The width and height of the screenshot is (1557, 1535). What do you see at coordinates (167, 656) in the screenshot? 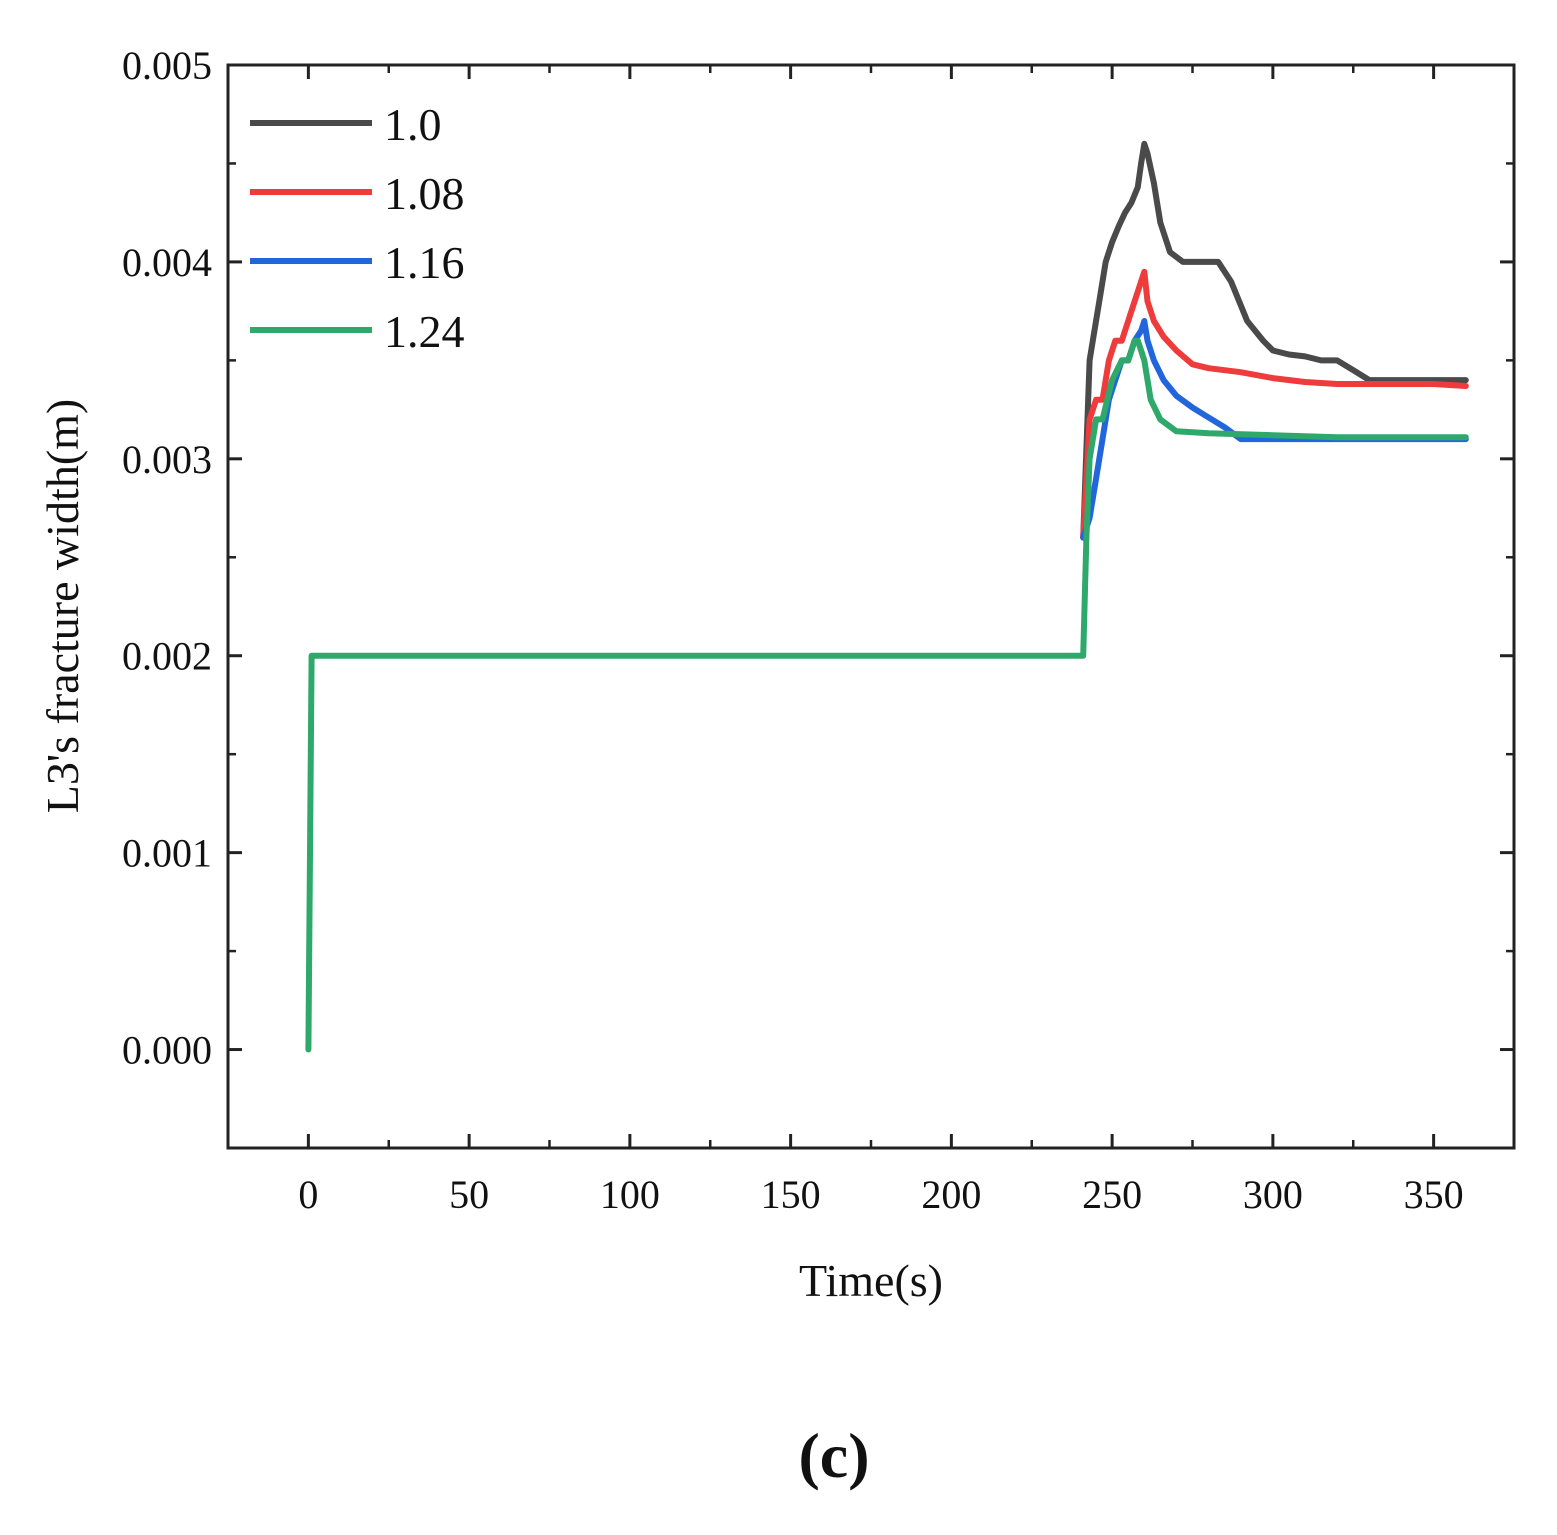
I see `y-tick-label: 0.002` at bounding box center [167, 656].